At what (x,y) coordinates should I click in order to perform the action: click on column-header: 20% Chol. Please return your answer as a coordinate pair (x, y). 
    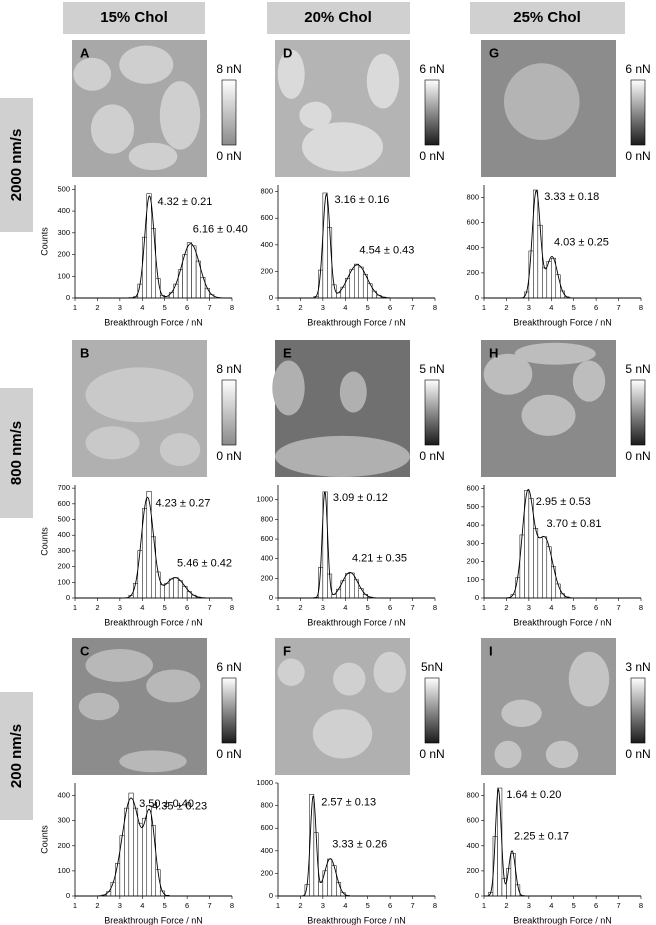
    Looking at the image, I should click on (338, 17).